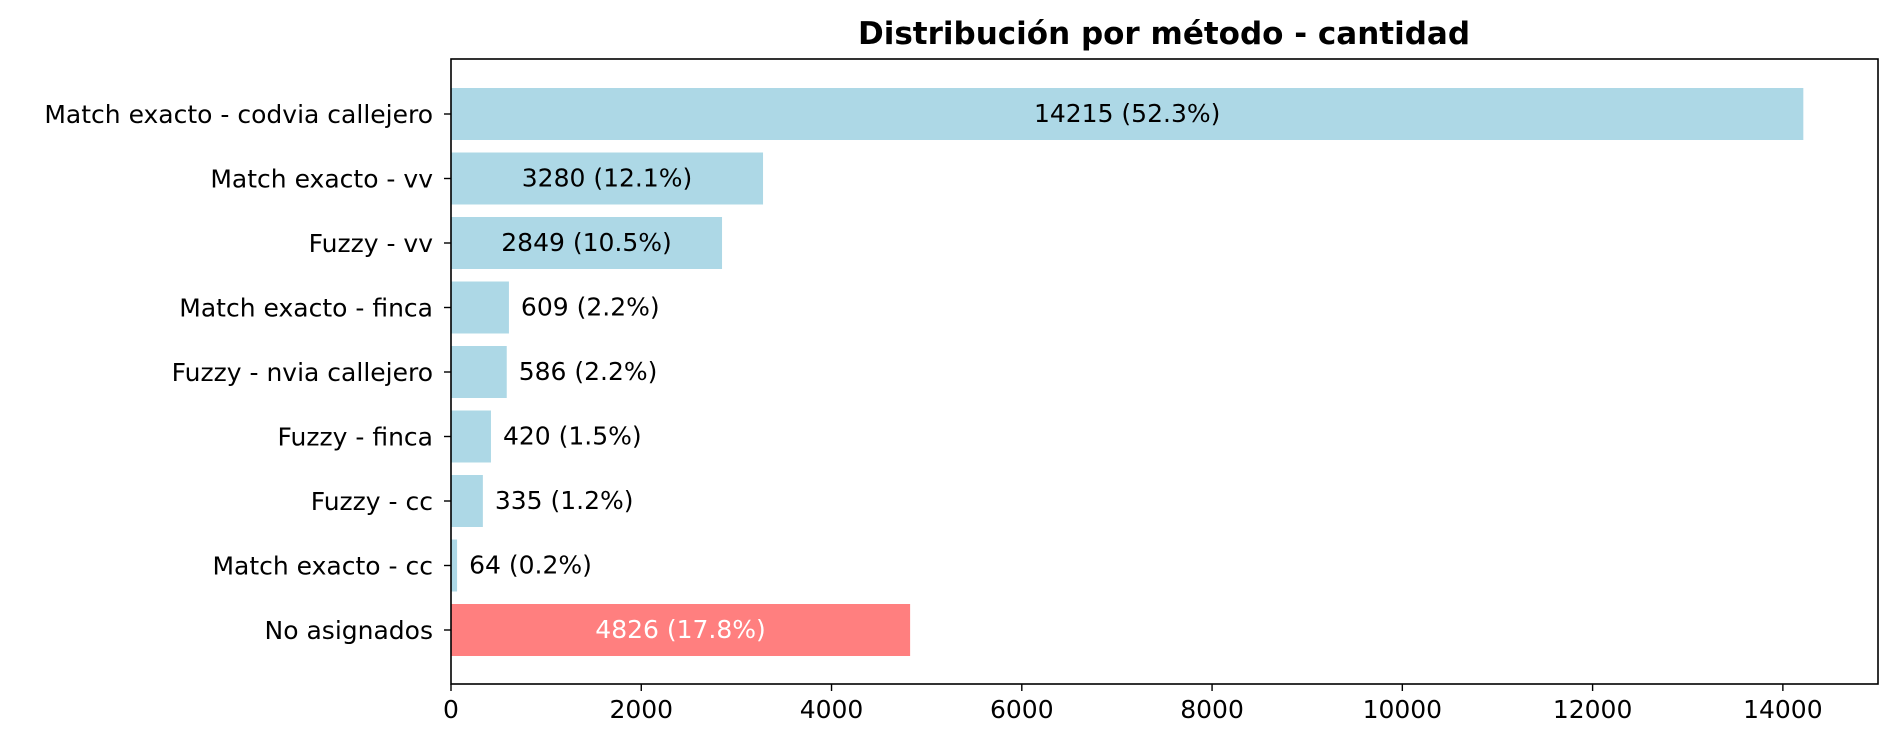 The width and height of the screenshot is (1896, 748). I want to click on data-label: 3280 (12.1%), so click(607, 178).